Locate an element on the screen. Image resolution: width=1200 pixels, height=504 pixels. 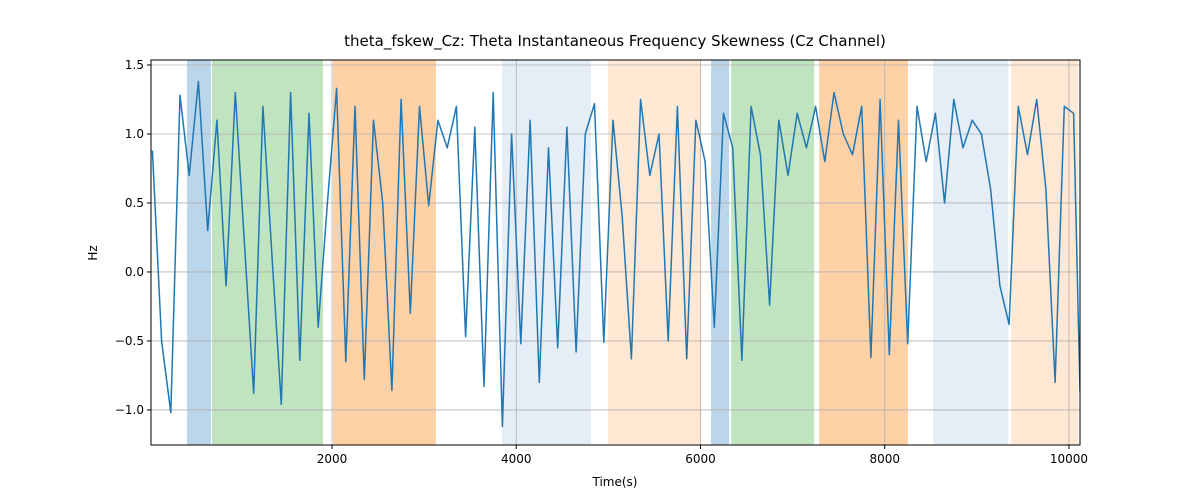
y-tick-label: −1.0 is located at coordinates (129, 410).